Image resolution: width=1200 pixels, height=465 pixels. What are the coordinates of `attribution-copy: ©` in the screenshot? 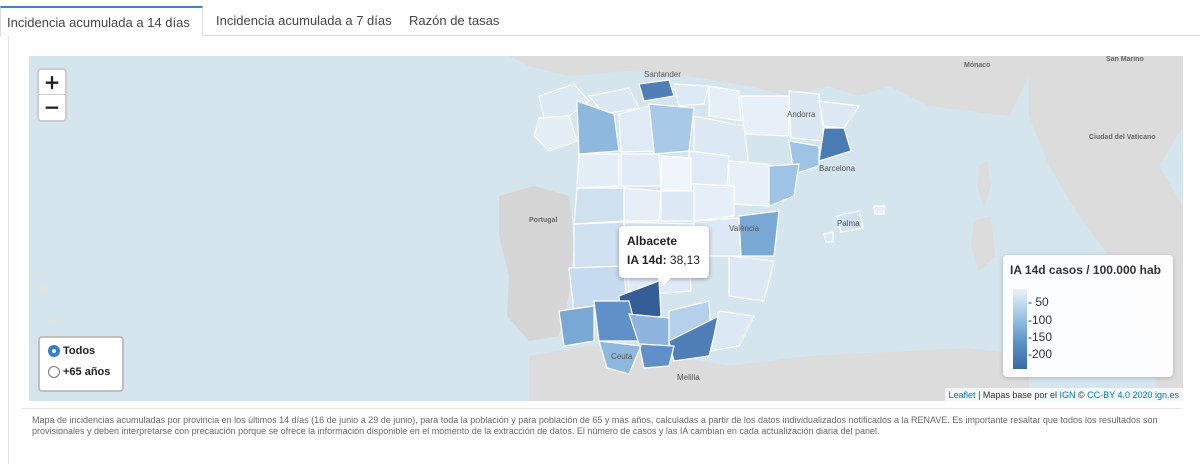 It's located at (1081, 395).